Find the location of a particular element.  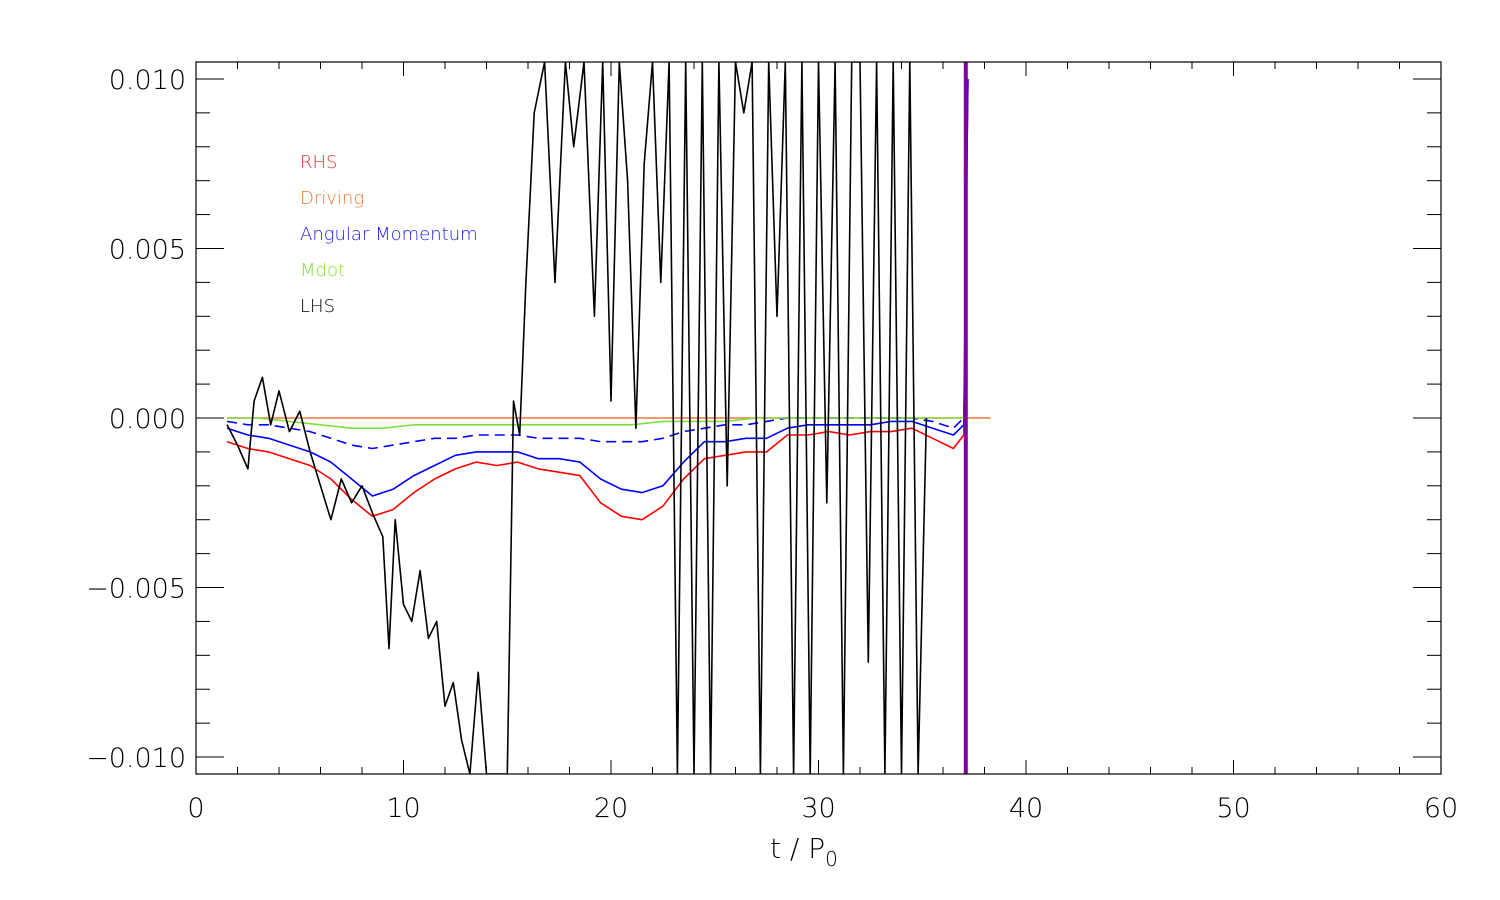

y-tick-label: 0.005 is located at coordinates (147, 249).